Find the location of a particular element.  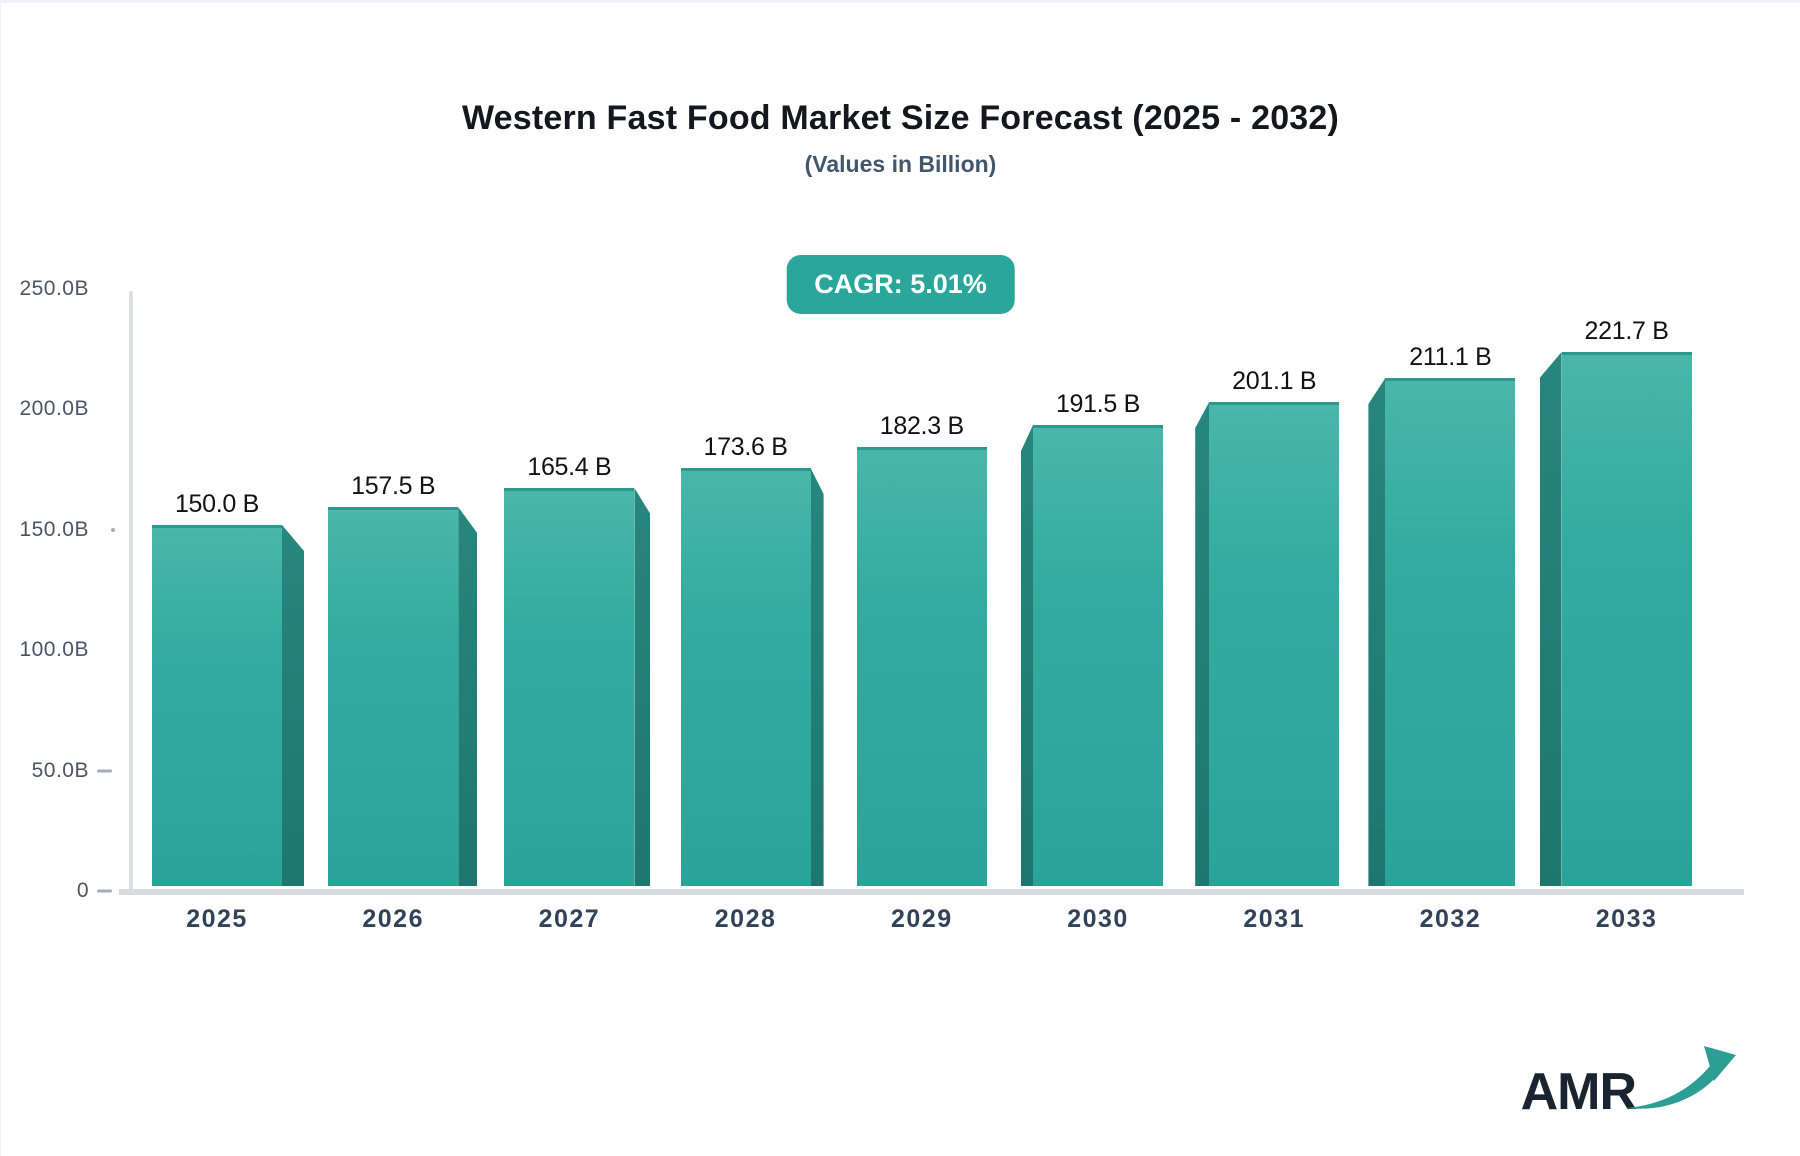

x-axis-label-2030: 2030 is located at coordinates (1098, 919).